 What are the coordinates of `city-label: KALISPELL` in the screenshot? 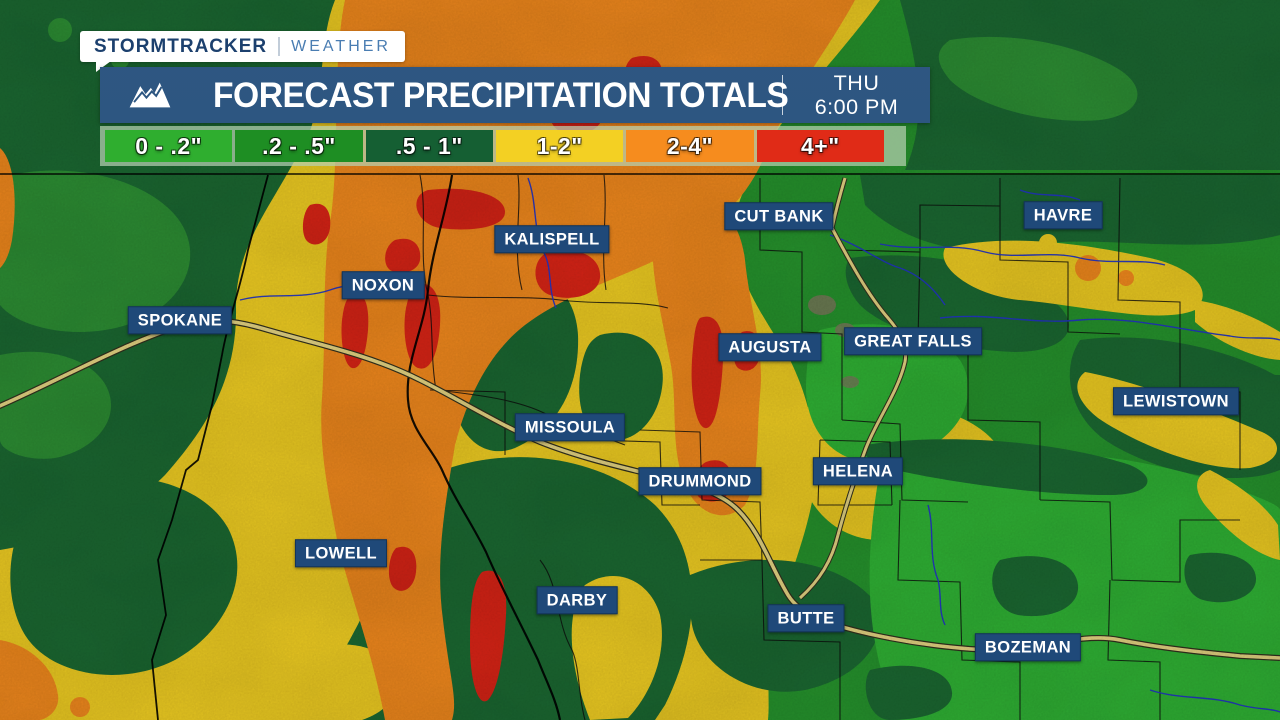 It's located at (552, 239).